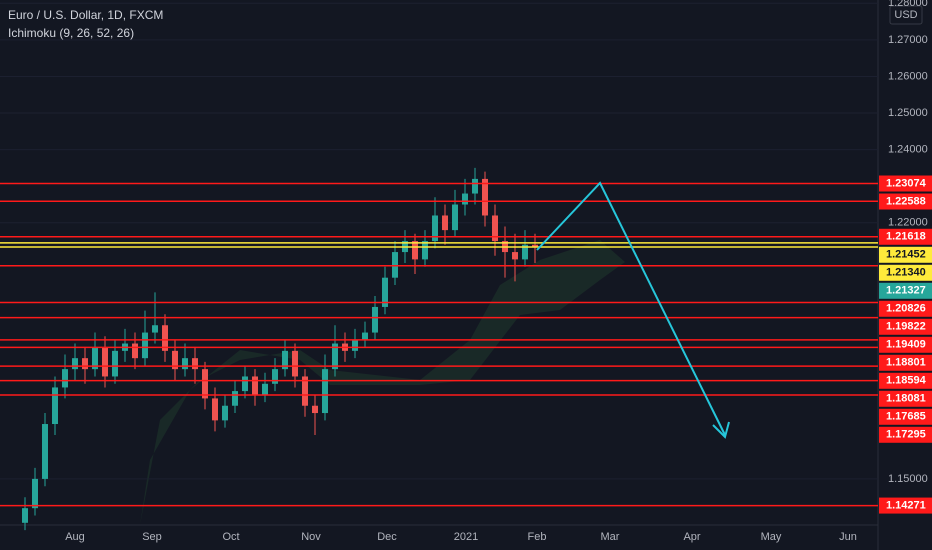 This screenshot has height=550, width=932. Describe the element at coordinates (908, 40) in the screenshot. I see `price-tick-label: 1.27000` at that location.